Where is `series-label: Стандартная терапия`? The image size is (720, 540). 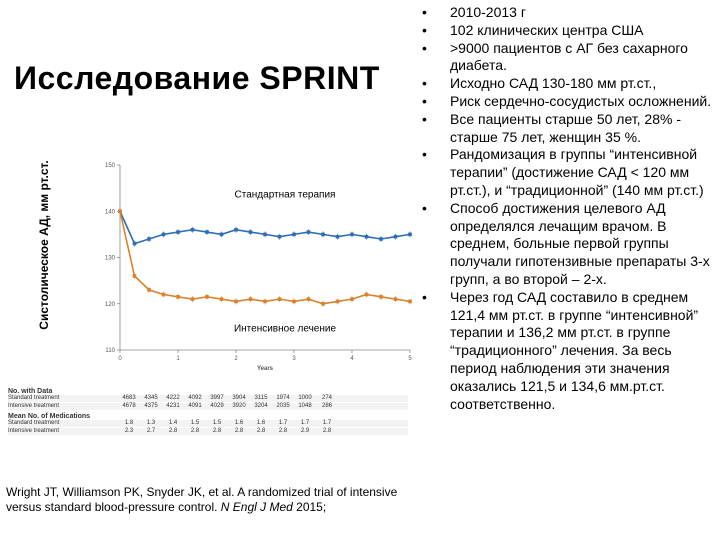
series-label: Стандартная терапия is located at coordinates (285, 194).